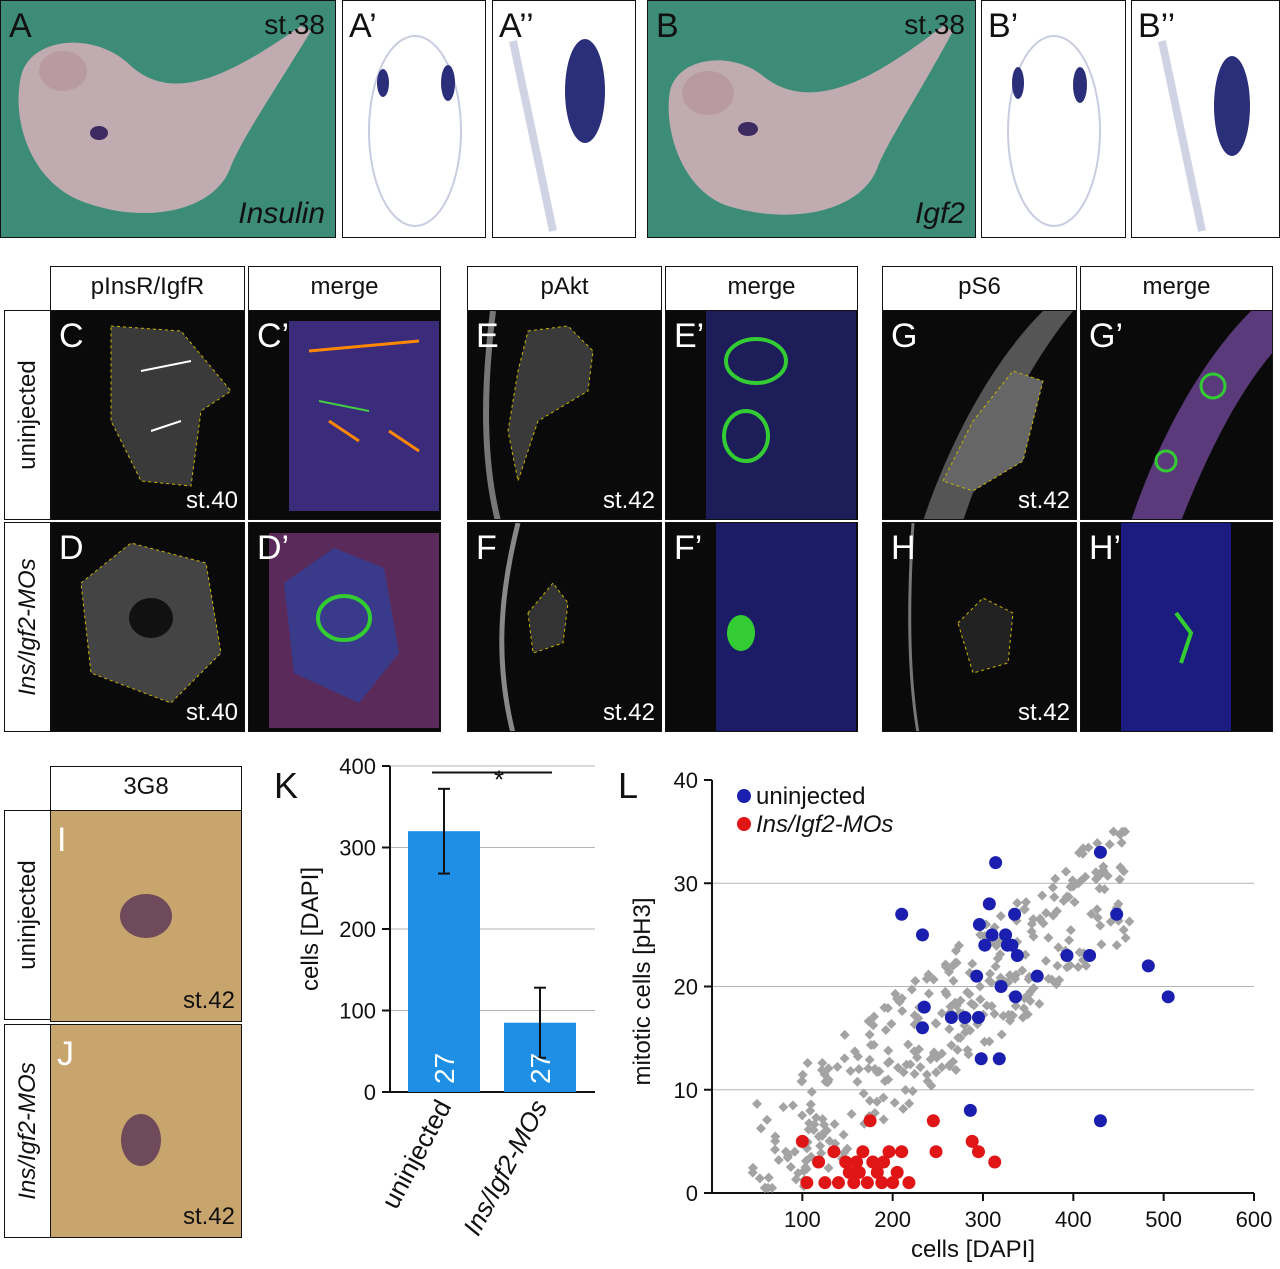 This screenshot has width=1280, height=1269. Describe the element at coordinates (628, 500) in the screenshot. I see `stage-label-e: st.42` at that location.